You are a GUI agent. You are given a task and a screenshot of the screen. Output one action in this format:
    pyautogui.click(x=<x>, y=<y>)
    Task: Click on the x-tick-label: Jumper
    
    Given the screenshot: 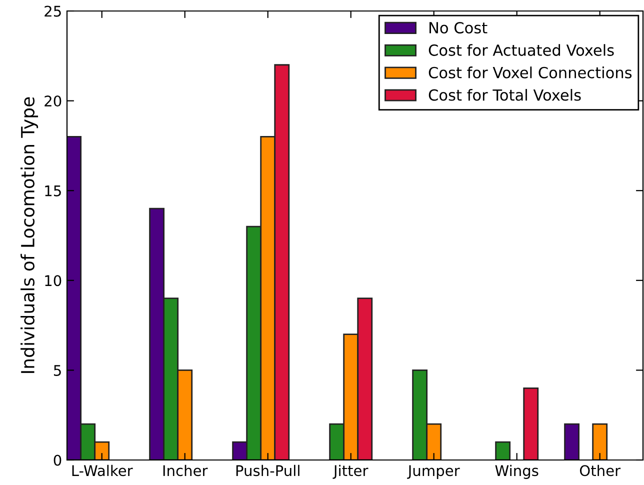 What is the action you would take?
    pyautogui.click(x=433, y=472)
    